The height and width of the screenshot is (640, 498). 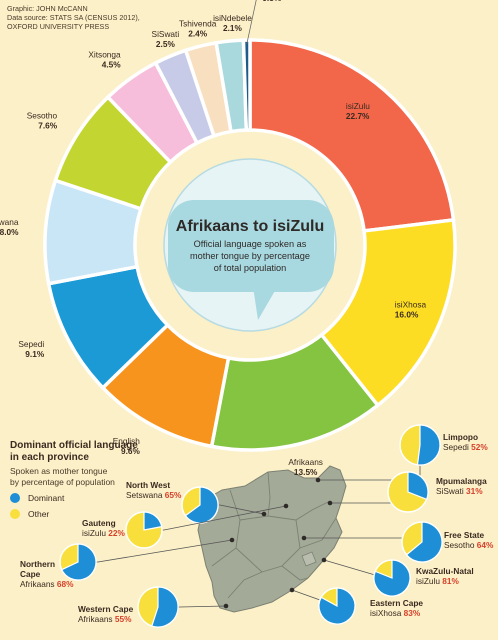 I want to click on label-segment: Gauteng, so click(x=99, y=523).